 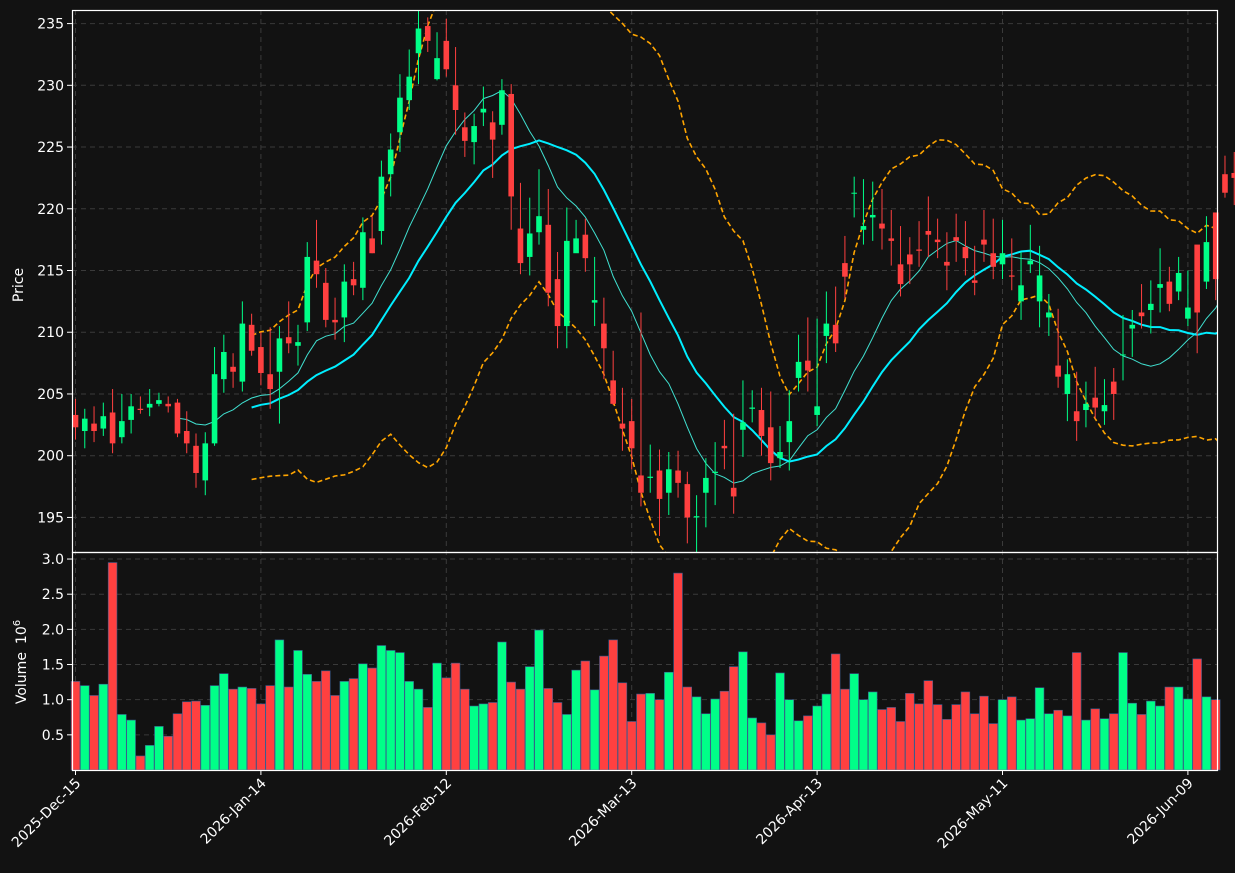 I want to click on volume-multiplier-exponent: 6, so click(x=17, y=623).